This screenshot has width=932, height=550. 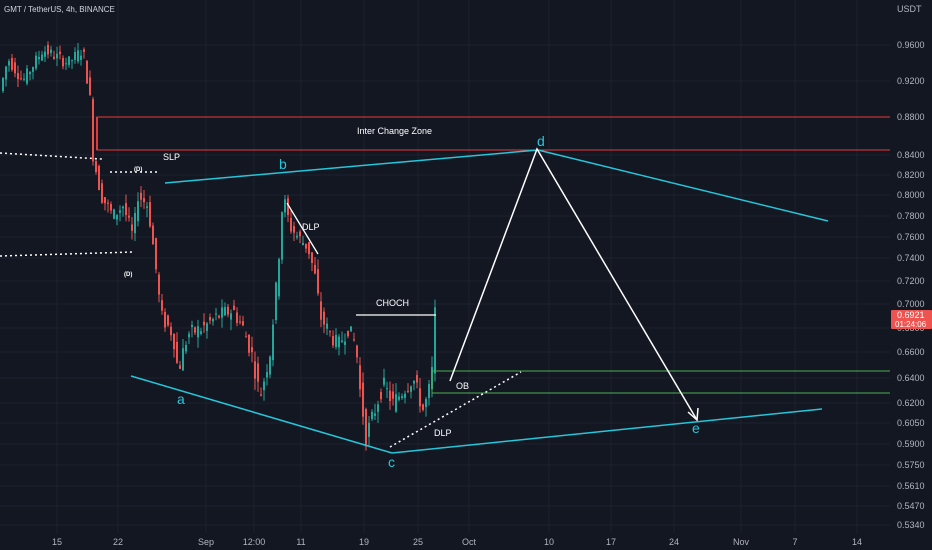 What do you see at coordinates (683, 185) in the screenshot?
I see `upper-trendline-right` at bounding box center [683, 185].